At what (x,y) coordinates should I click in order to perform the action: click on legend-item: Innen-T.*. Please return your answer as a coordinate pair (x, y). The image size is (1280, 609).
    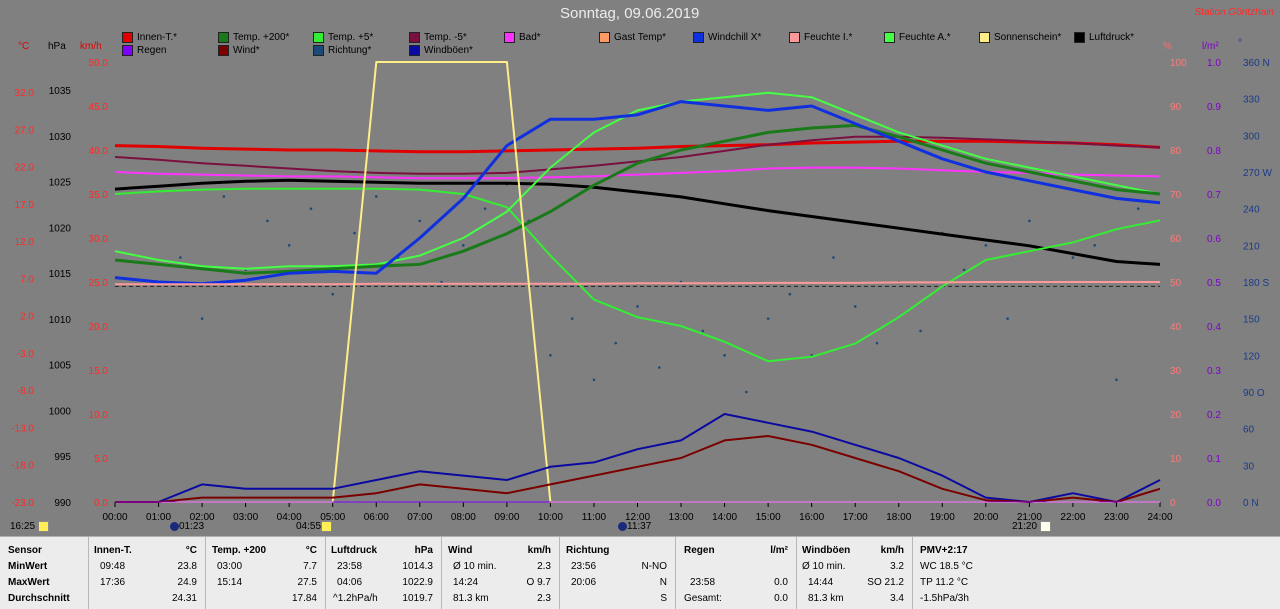
    Looking at the image, I should click on (149, 37).